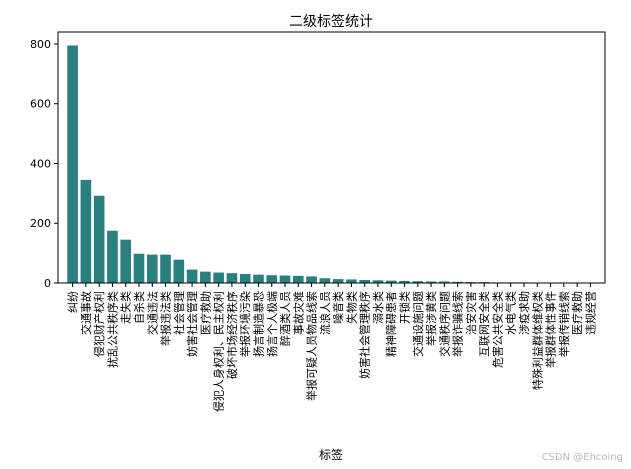  What do you see at coordinates (444, 324) in the screenshot?
I see `x-tick-label: 交通秩序问题` at bounding box center [444, 324].